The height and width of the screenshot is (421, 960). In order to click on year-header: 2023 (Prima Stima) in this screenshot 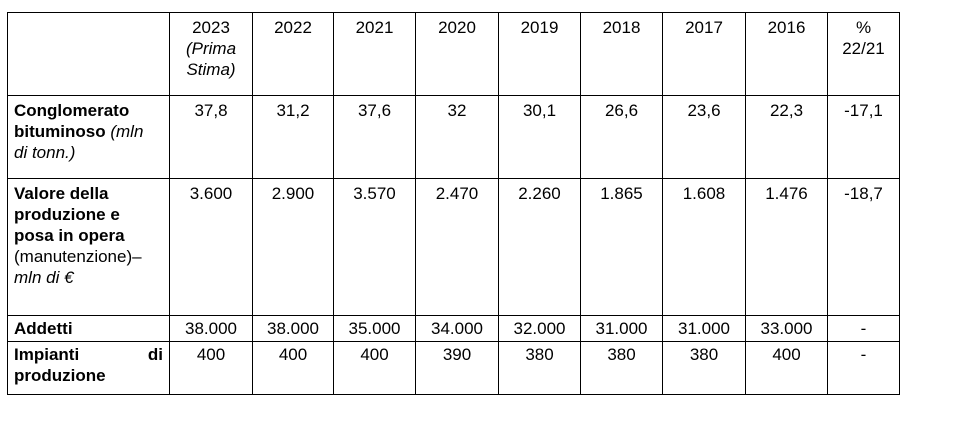, I will do `click(211, 54)`.